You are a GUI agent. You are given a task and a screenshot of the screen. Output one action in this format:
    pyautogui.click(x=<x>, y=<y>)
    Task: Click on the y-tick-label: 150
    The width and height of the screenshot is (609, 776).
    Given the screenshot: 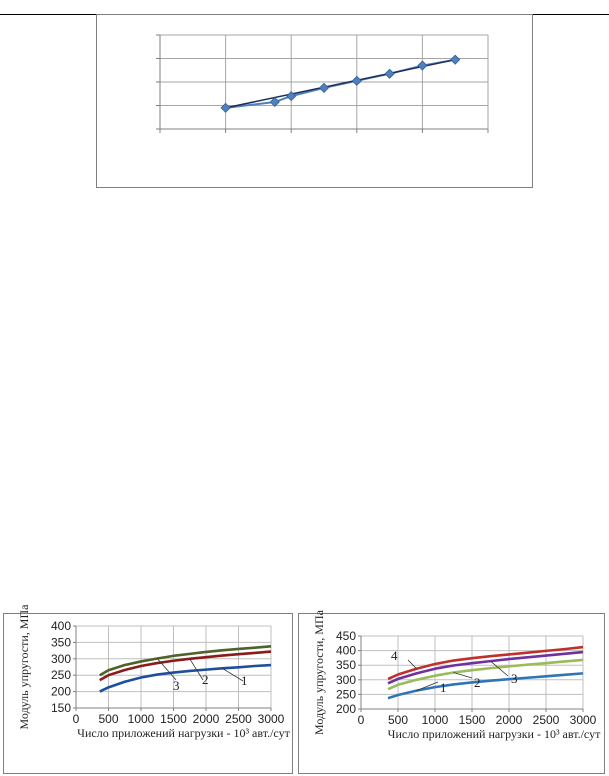 What is the action you would take?
    pyautogui.click(x=61, y=708)
    